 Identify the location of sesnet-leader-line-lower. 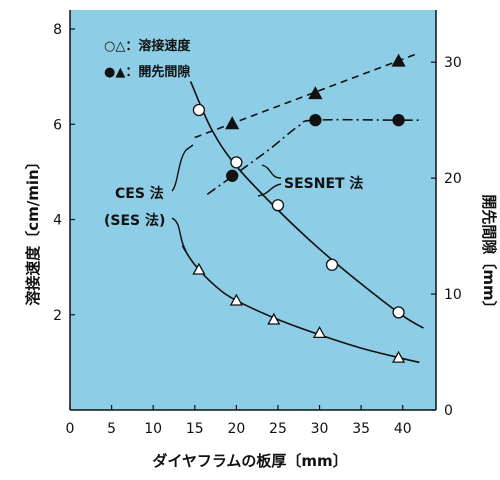
(269, 190).